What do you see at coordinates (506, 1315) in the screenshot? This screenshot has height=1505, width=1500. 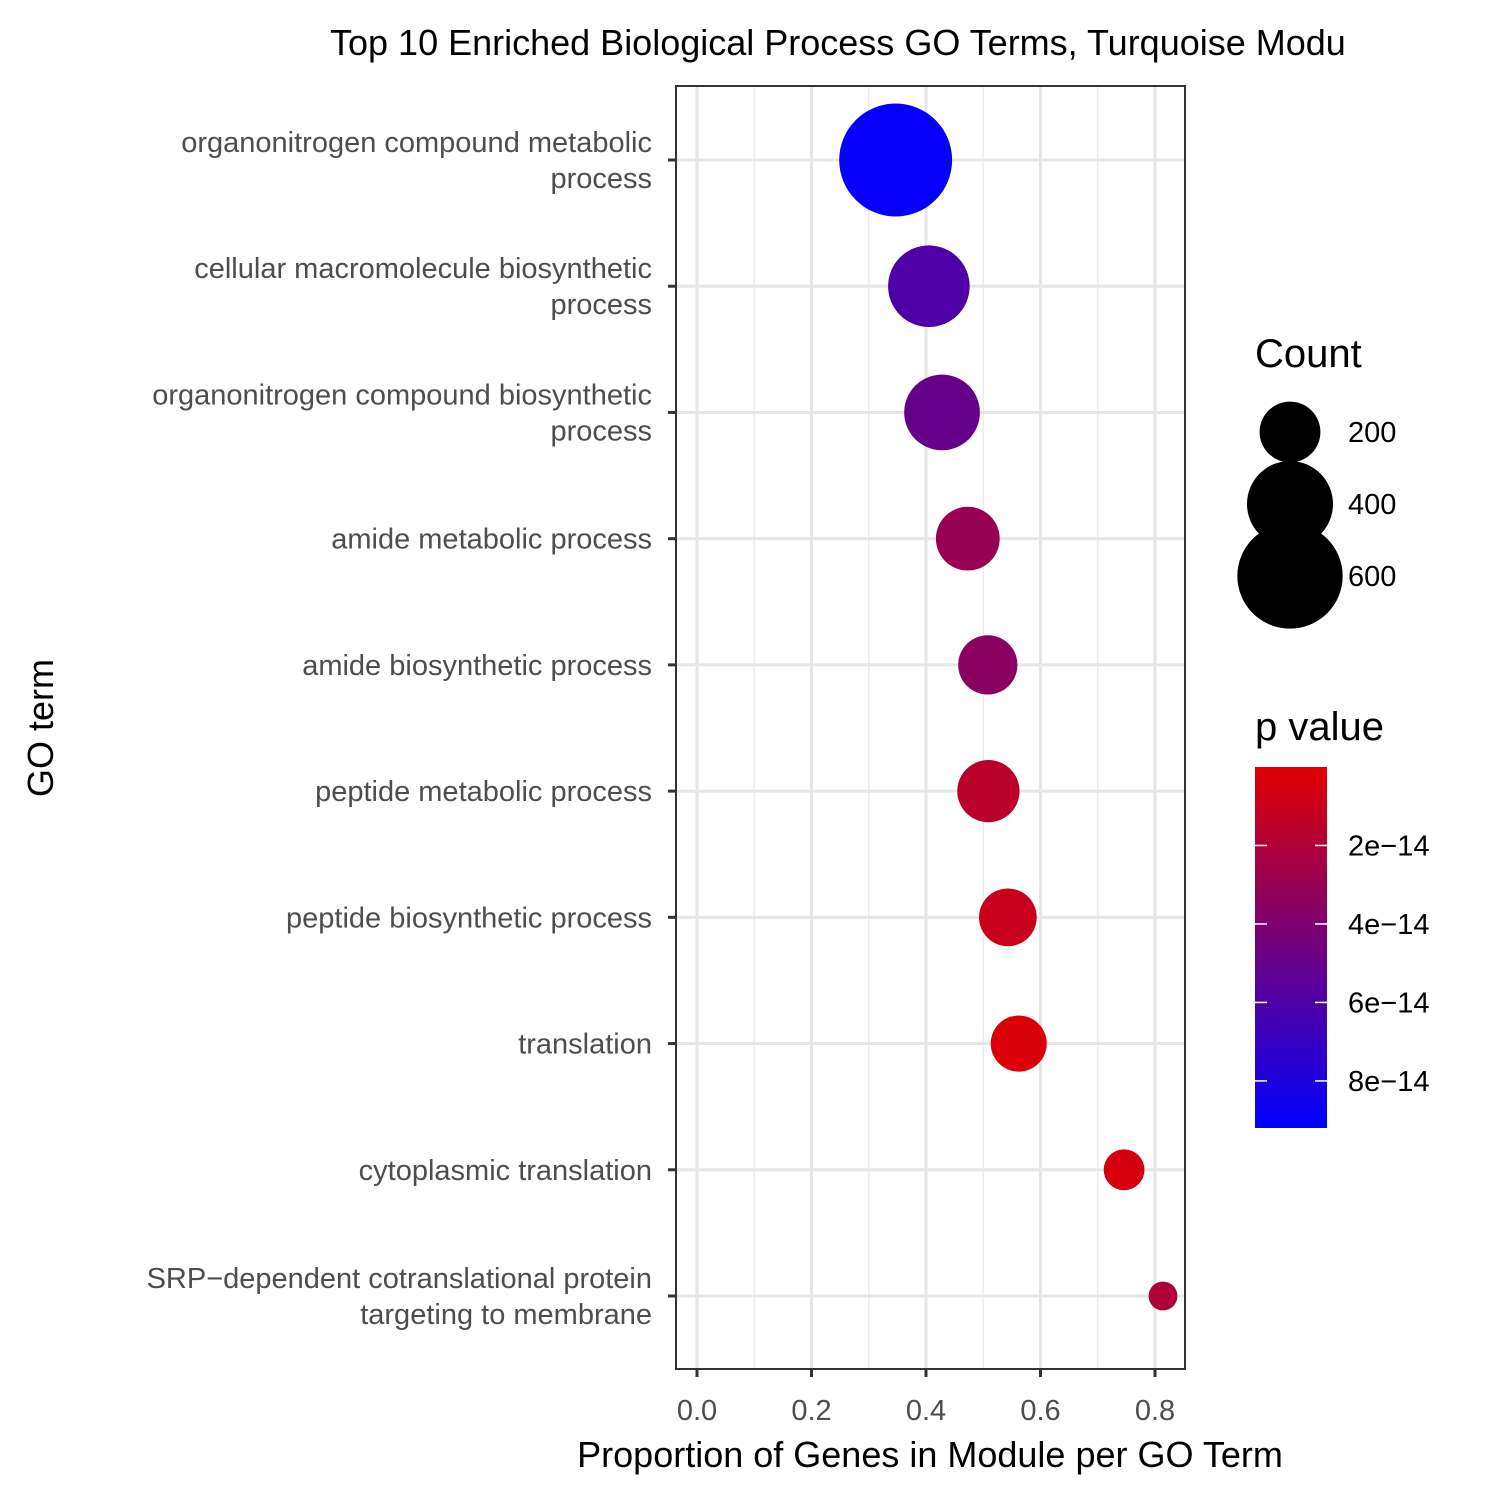 I see `y-tick-label: targeting to membrane` at bounding box center [506, 1315].